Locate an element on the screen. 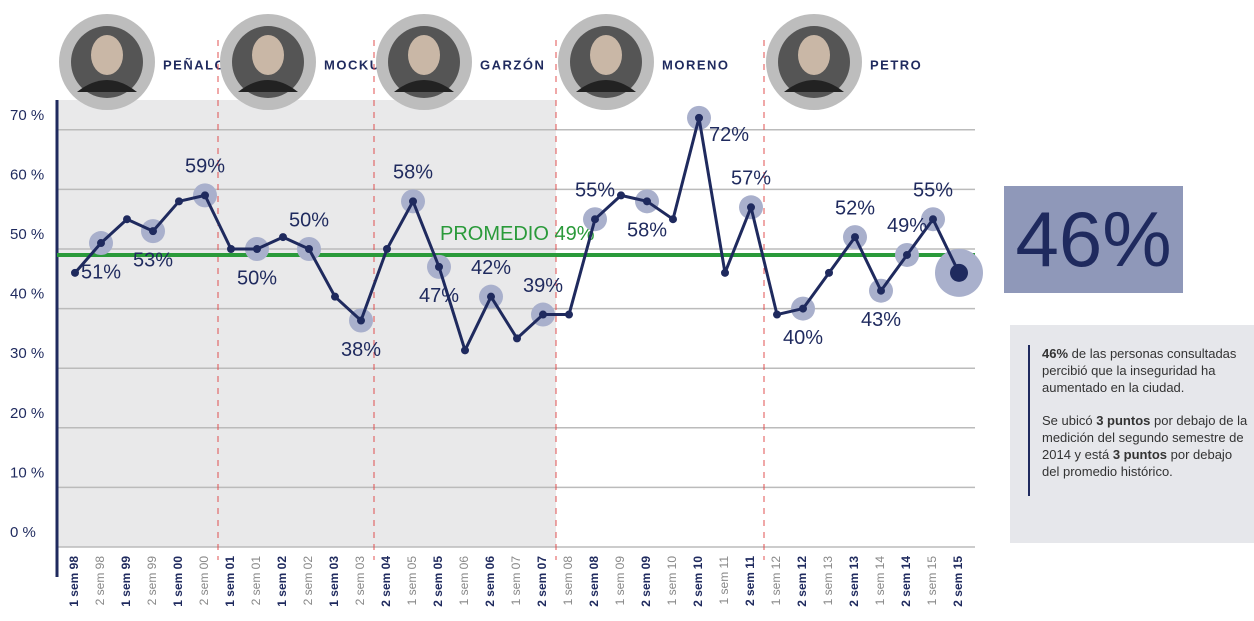  x-tick-label: 2 sem 11 is located at coordinates (750, 581).